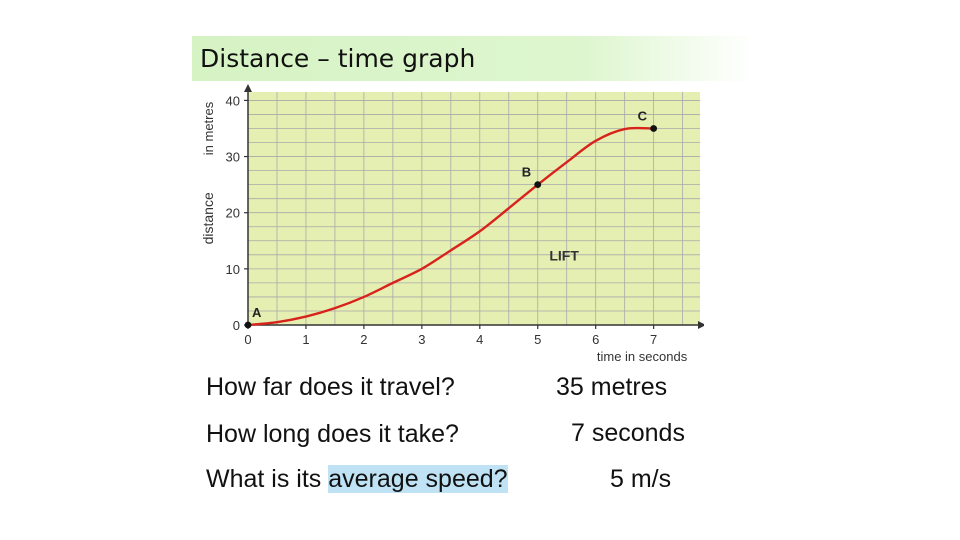 The width and height of the screenshot is (960, 540). I want to click on y-axis-arrow, so click(248, 88).